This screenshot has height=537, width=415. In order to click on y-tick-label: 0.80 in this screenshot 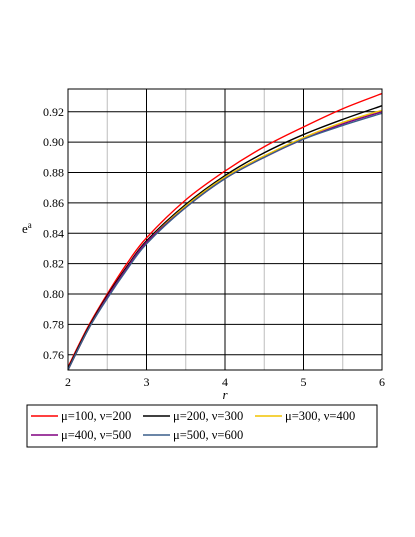, I will do `click(53, 294)`.